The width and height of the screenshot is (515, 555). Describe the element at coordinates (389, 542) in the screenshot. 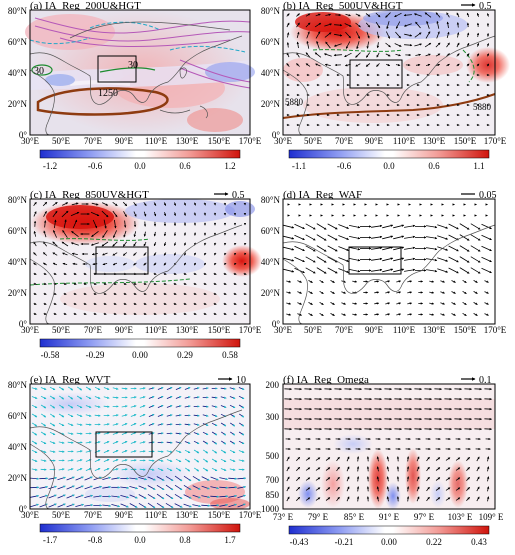

I see `f-cb-2: 0.00` at that location.